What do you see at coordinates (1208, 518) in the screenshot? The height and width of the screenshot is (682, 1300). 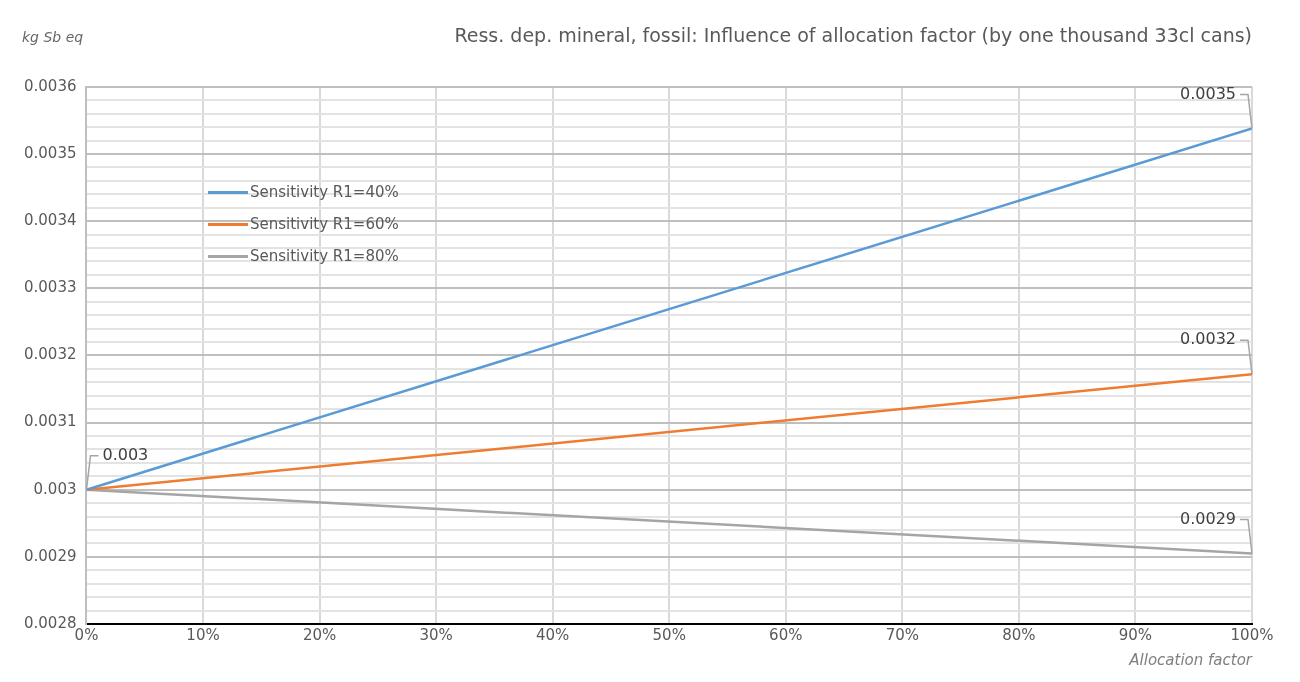 I see `data-label: 0.0029` at bounding box center [1208, 518].